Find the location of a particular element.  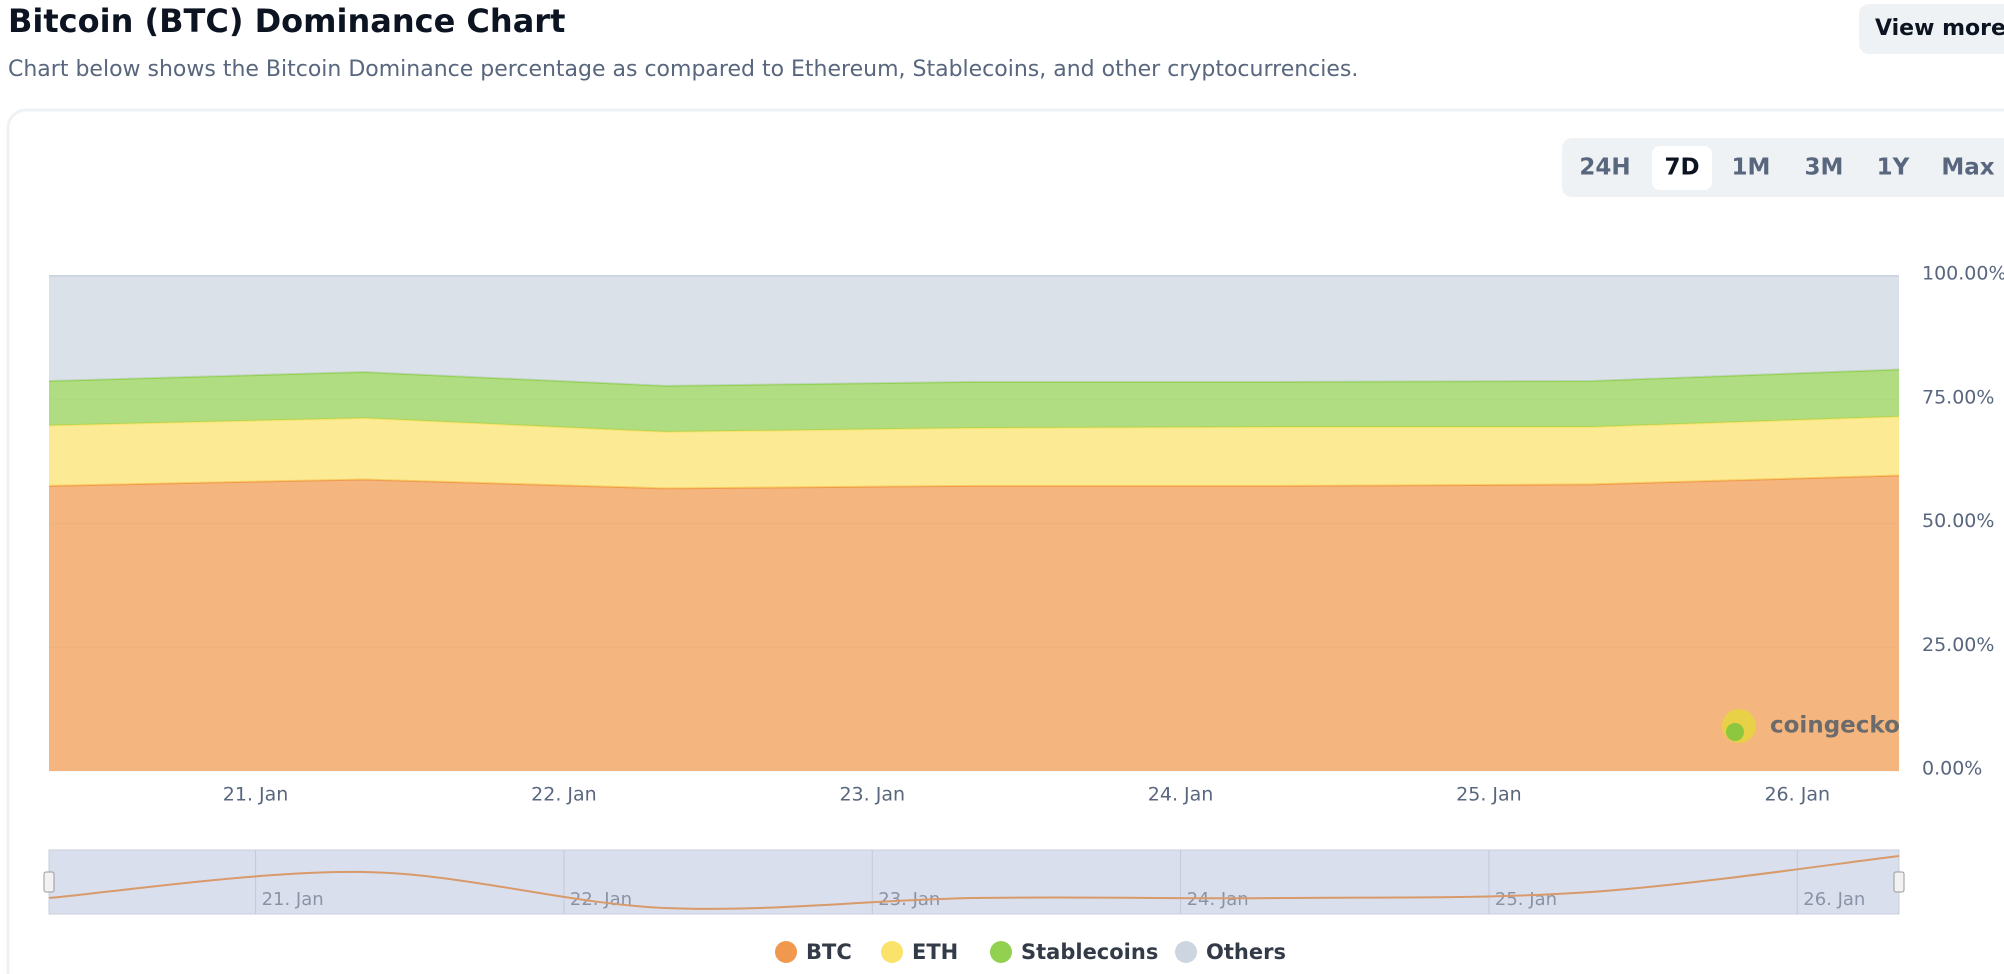

range-button: 7D is located at coordinates (1681, 168).